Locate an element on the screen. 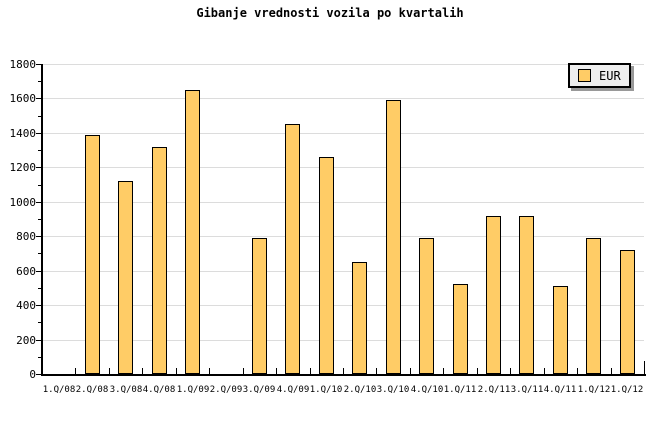  bar-3.Q/09 is located at coordinates (259, 306).